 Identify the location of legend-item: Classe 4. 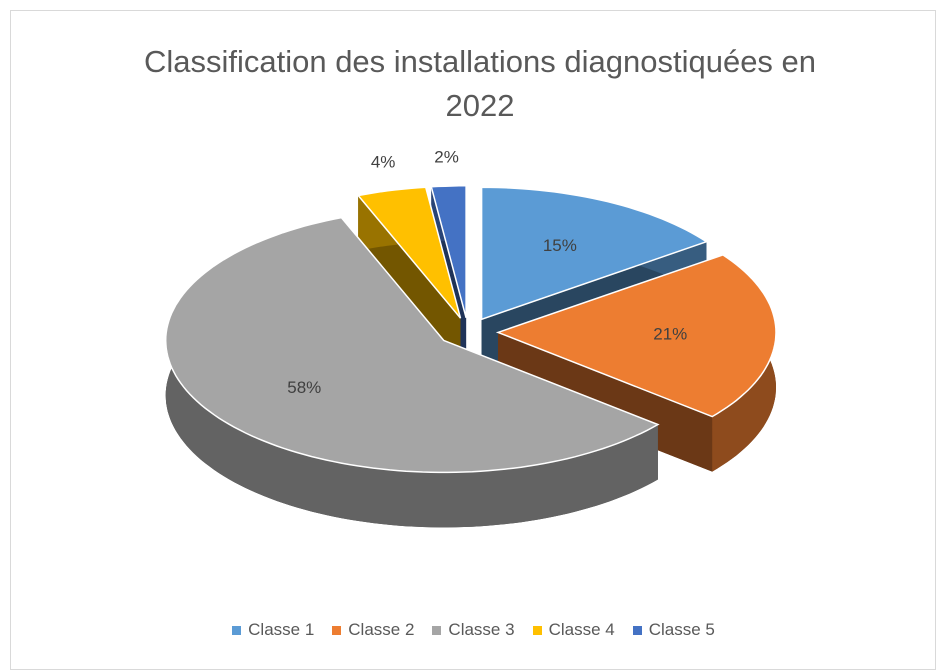
(573, 630).